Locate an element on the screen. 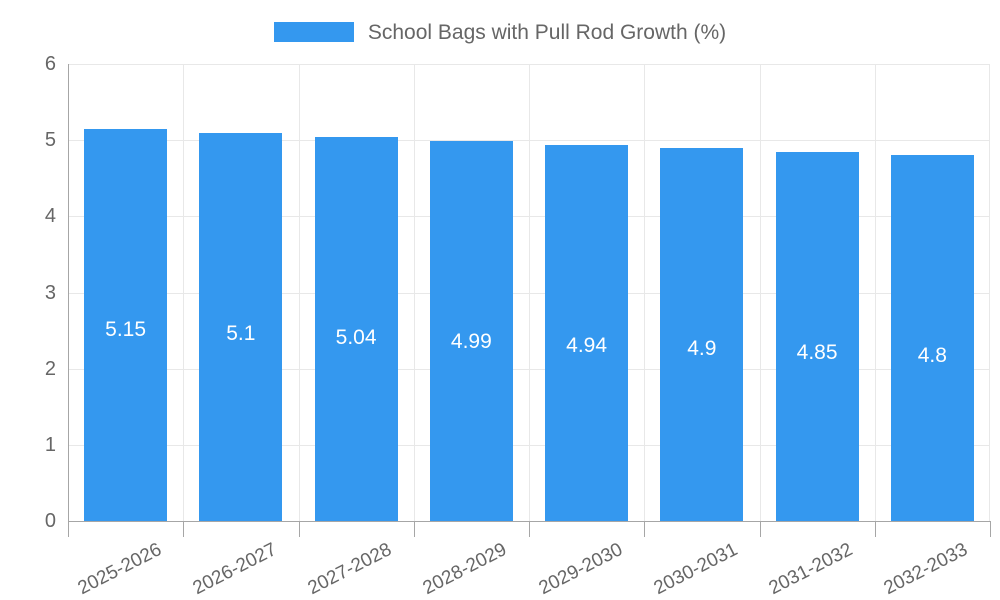 Image resolution: width=1000 pixels, height=600 pixels. x-axis-tick-label: 2028-2029 is located at coordinates (465, 569).